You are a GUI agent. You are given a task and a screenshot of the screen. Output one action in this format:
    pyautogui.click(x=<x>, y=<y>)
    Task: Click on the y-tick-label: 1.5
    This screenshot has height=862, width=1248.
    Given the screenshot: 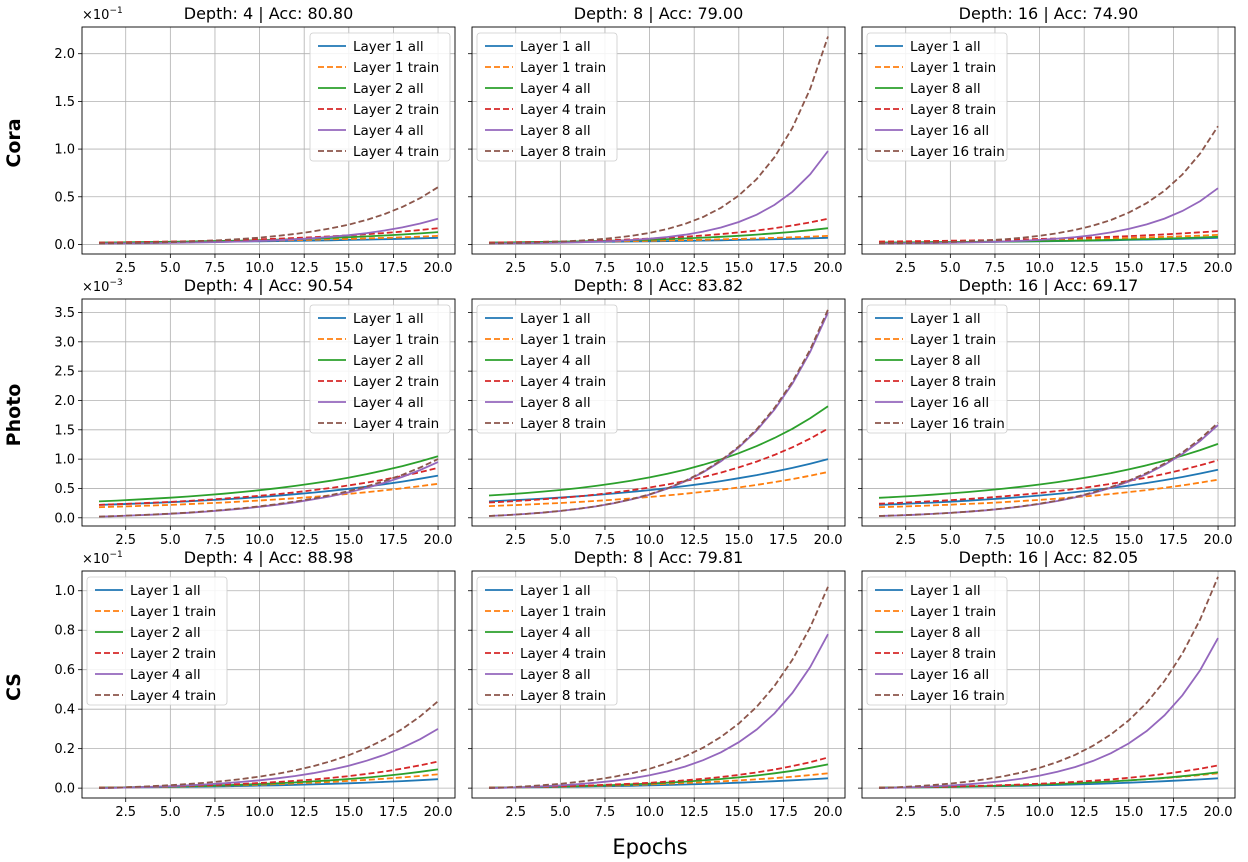 What is the action you would take?
    pyautogui.click(x=64, y=430)
    